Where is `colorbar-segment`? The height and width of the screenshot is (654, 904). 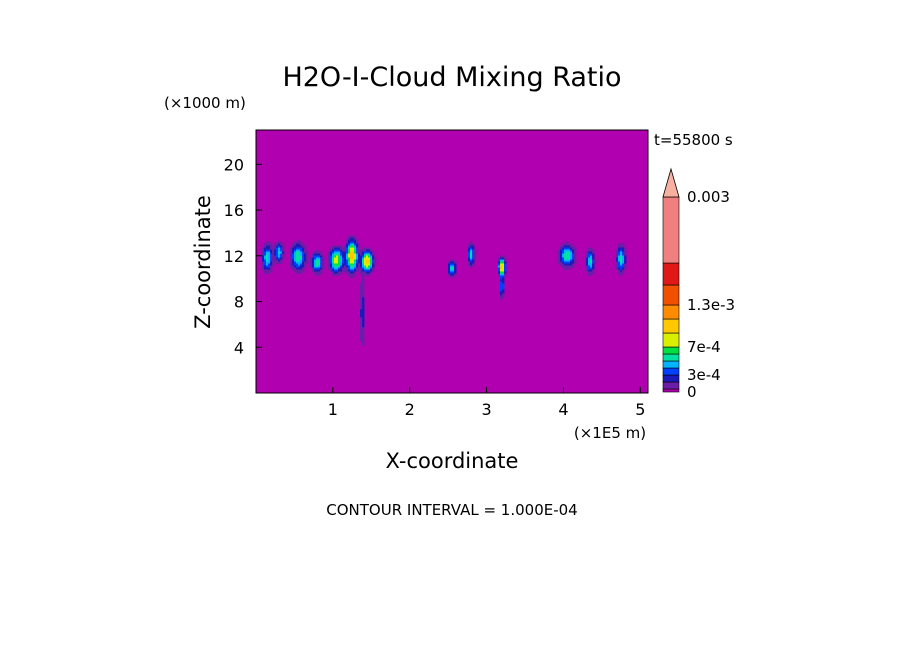 colorbar-segment is located at coordinates (671, 390).